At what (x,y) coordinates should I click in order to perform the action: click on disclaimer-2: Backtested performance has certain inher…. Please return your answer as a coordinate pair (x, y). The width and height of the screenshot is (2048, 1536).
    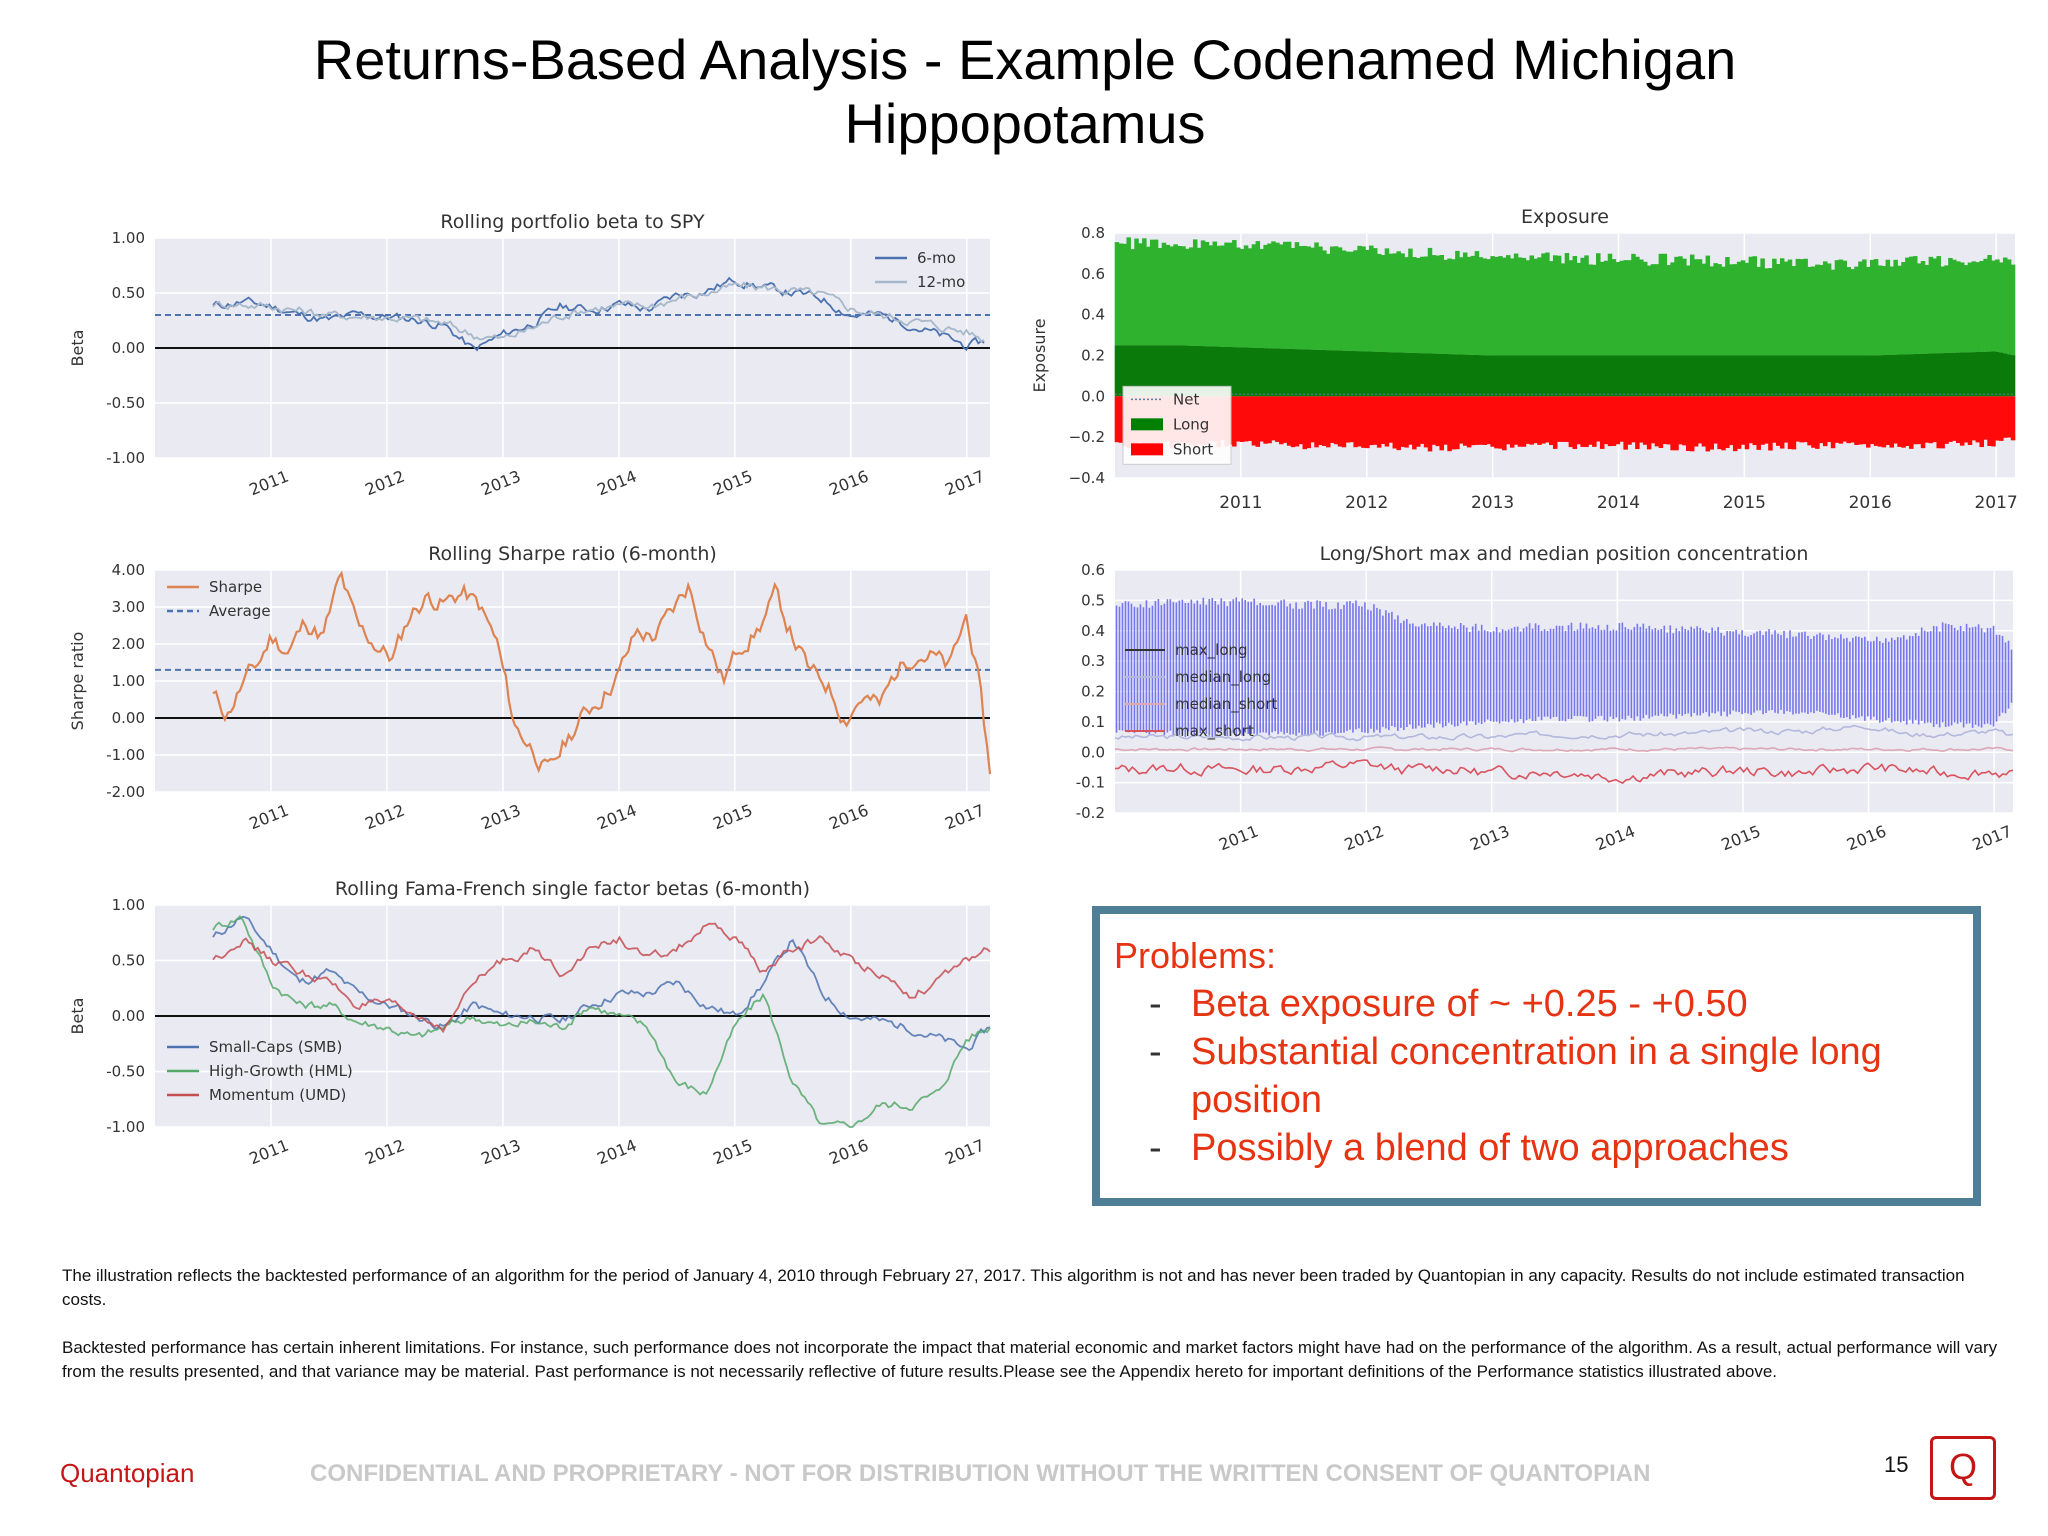
    Looking at the image, I should click on (1030, 1359).